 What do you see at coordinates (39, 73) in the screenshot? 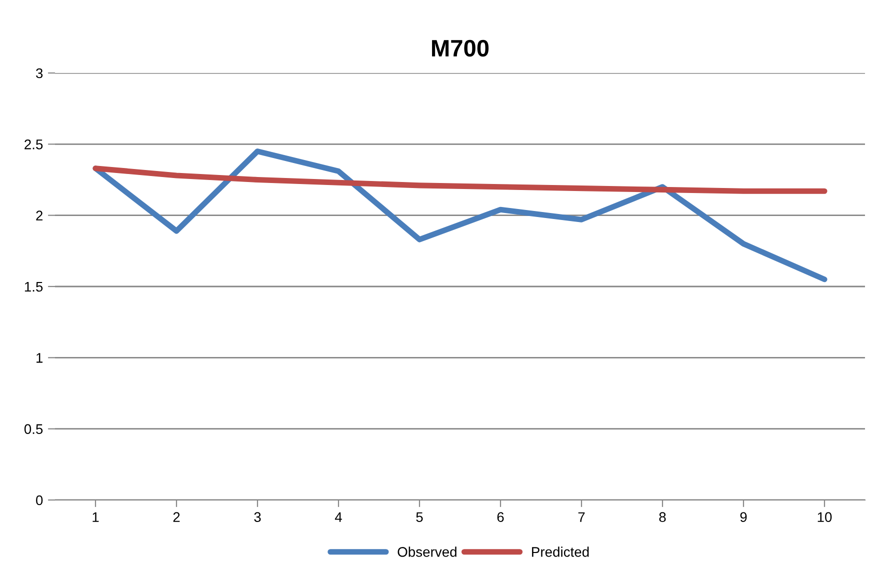
I see `y-tick-label: 3` at bounding box center [39, 73].